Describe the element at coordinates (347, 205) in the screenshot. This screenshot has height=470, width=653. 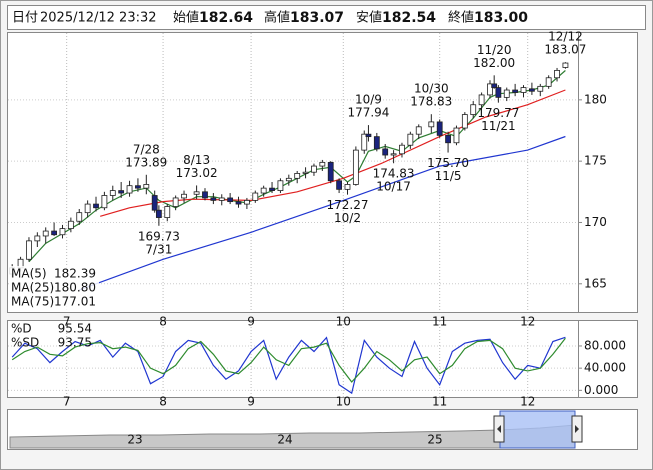
I see `annotation-value: 172.27` at that location.